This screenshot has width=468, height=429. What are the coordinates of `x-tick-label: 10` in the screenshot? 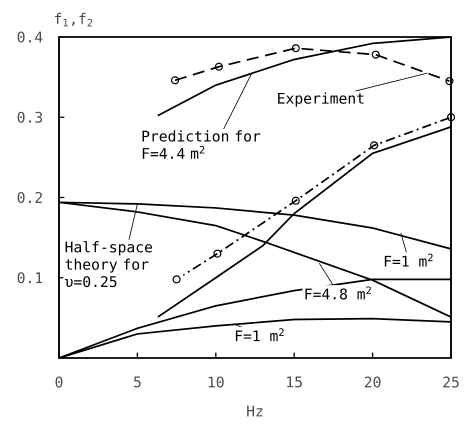 It's located at (216, 382).